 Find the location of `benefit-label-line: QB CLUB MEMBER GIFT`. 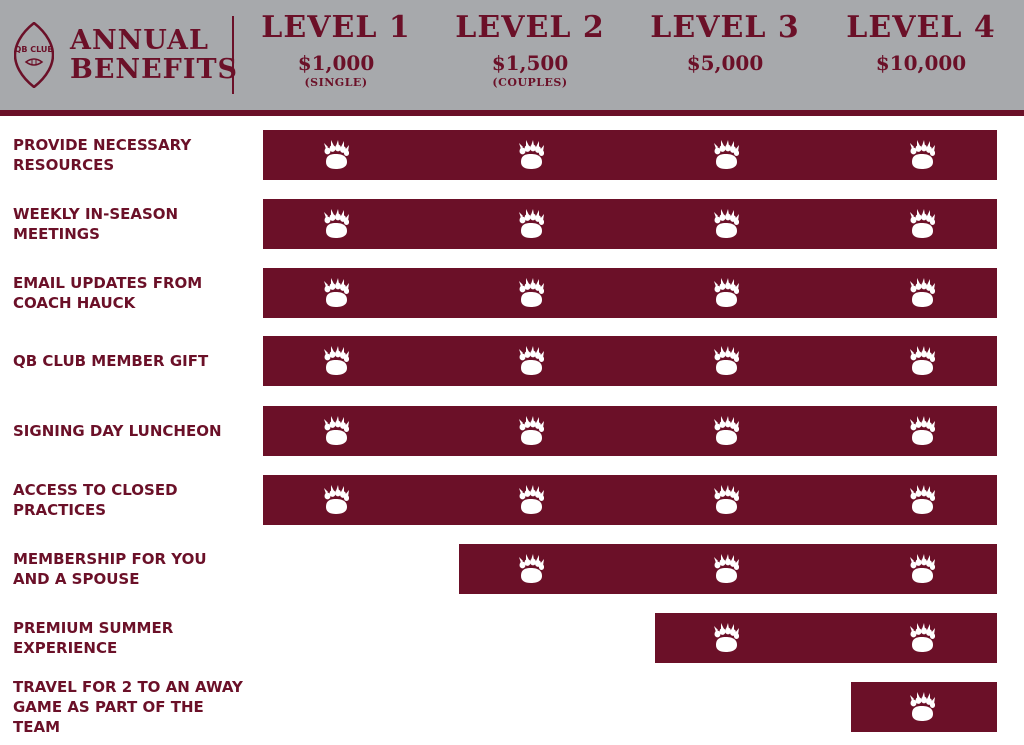

benefit-label-line: QB CLUB MEMBER GIFT is located at coordinates (111, 361).